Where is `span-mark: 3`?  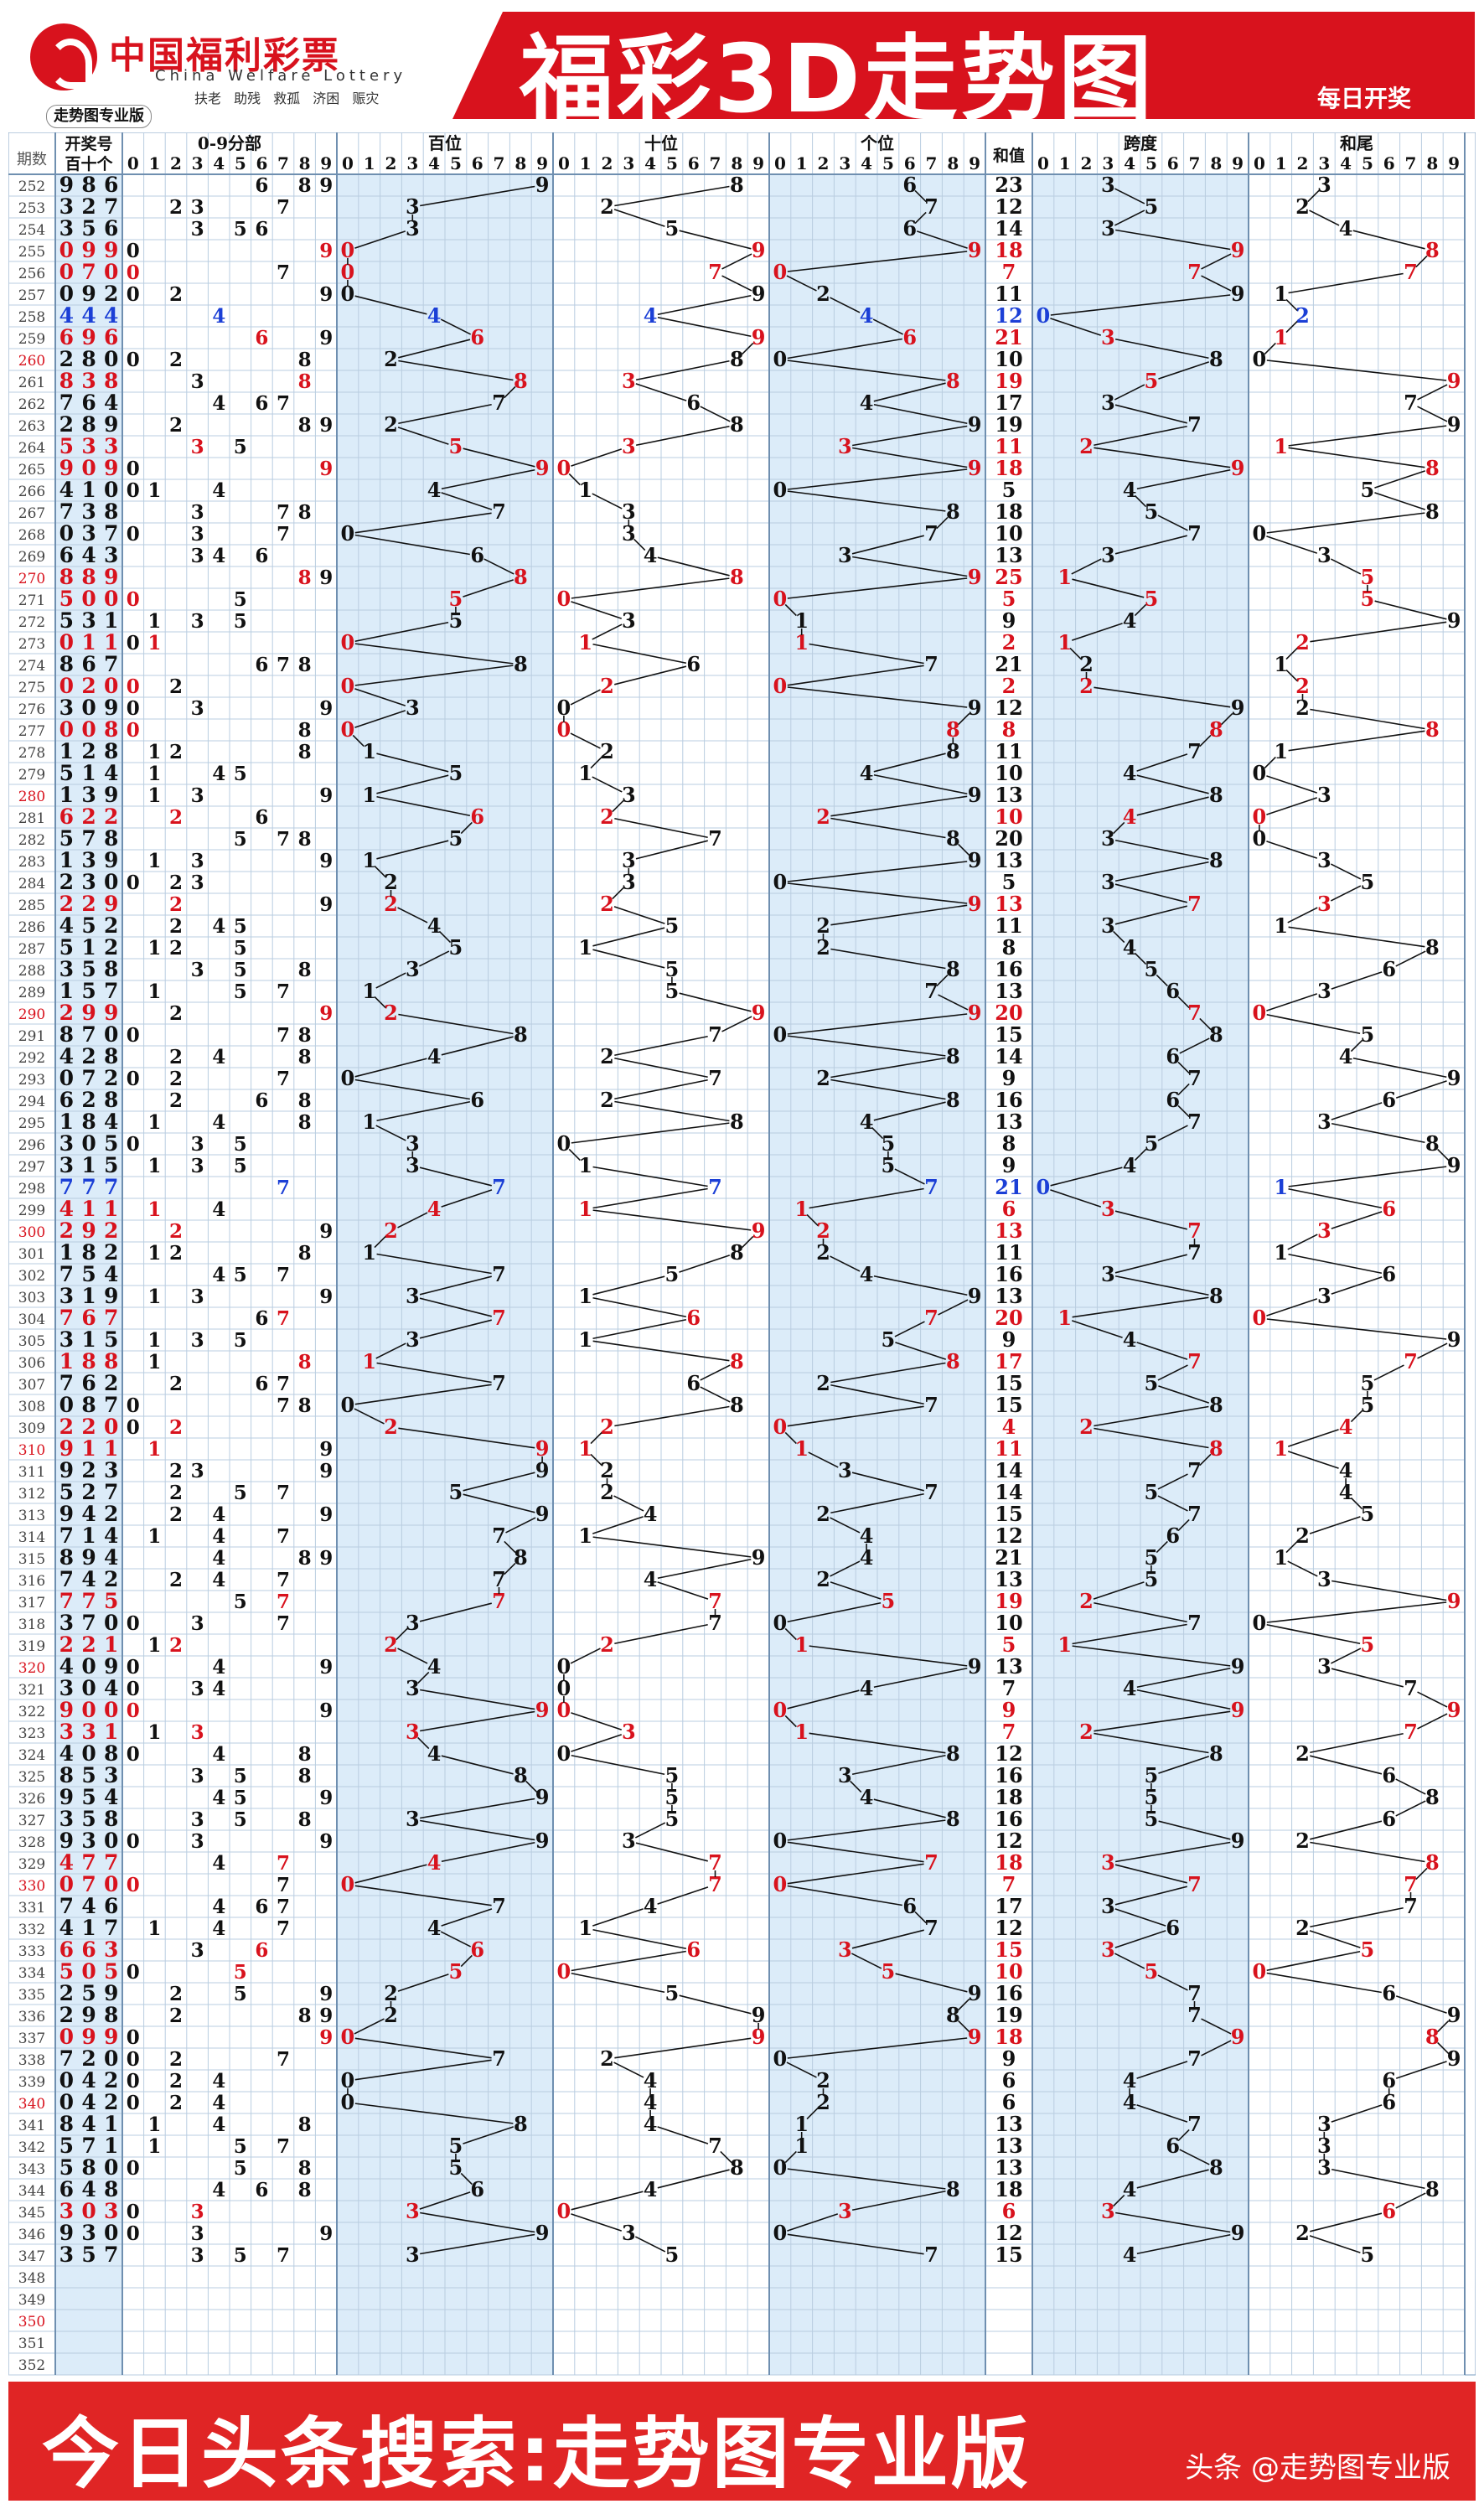
span-mark: 3 is located at coordinates (1108, 1906).